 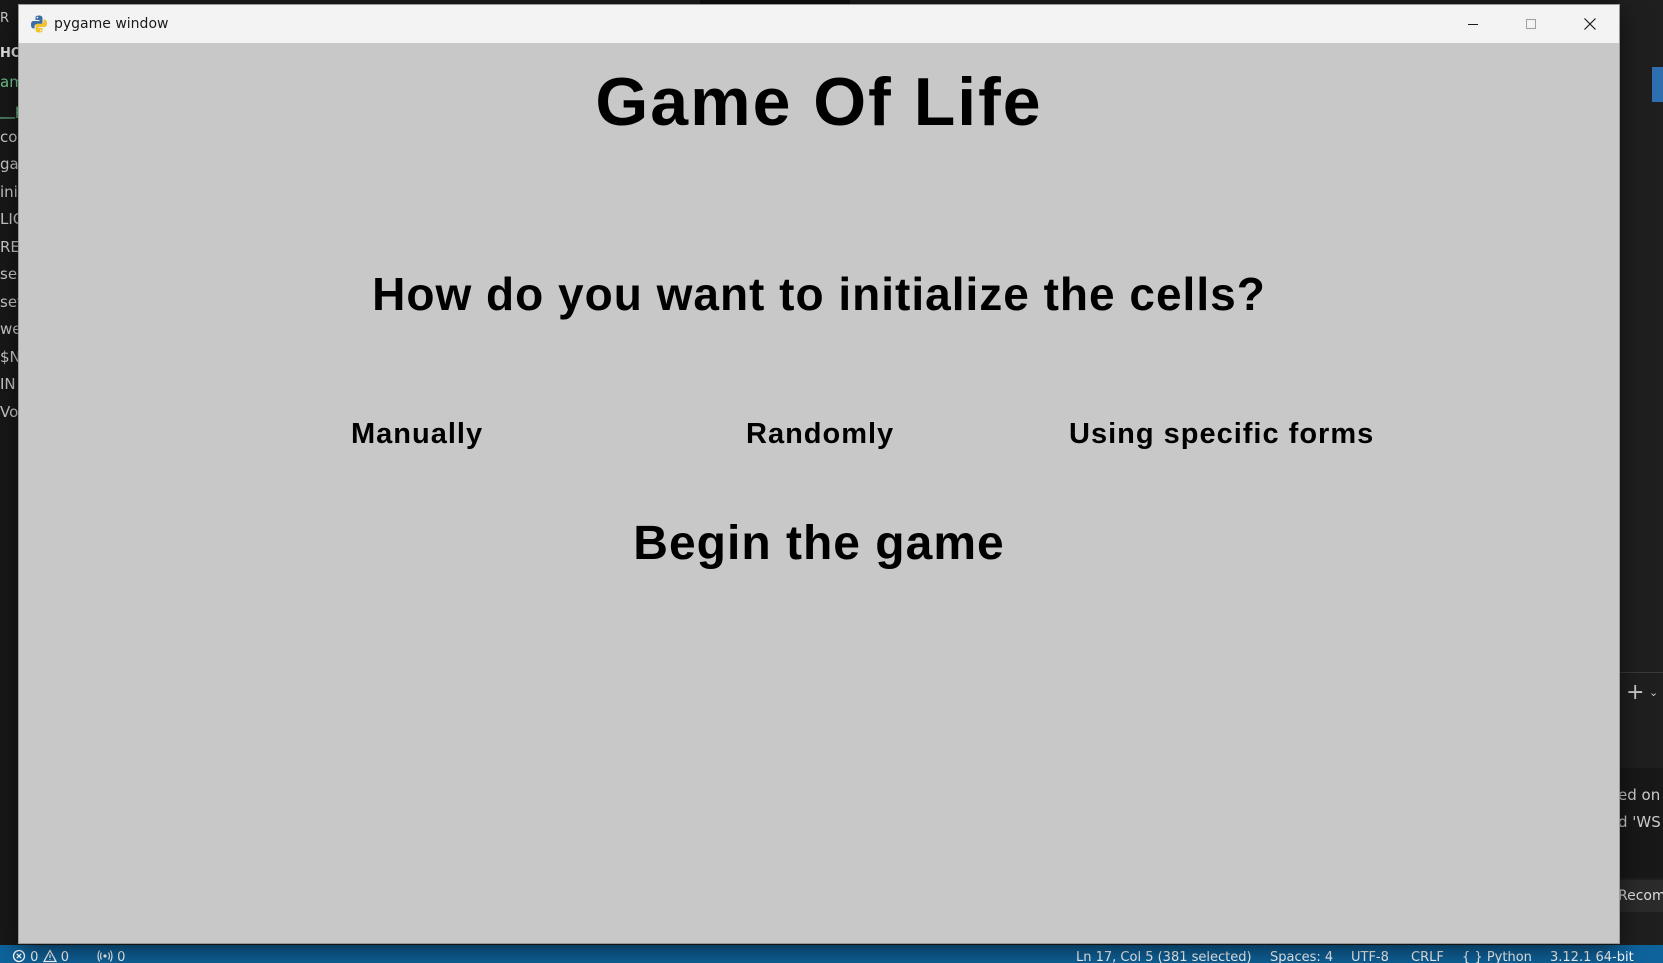 What do you see at coordinates (775, 2) in the screenshot?
I see `editor-title-bar-segment` at bounding box center [775, 2].